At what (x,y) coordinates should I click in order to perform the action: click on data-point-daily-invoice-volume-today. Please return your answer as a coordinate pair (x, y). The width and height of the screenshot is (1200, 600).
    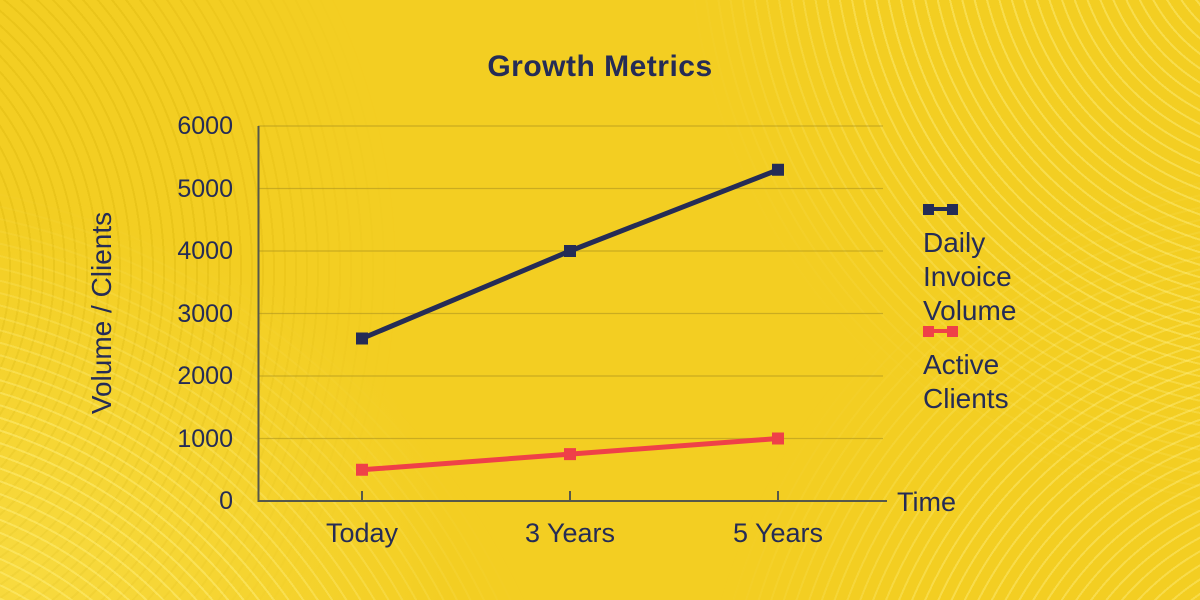
    Looking at the image, I should click on (362, 338).